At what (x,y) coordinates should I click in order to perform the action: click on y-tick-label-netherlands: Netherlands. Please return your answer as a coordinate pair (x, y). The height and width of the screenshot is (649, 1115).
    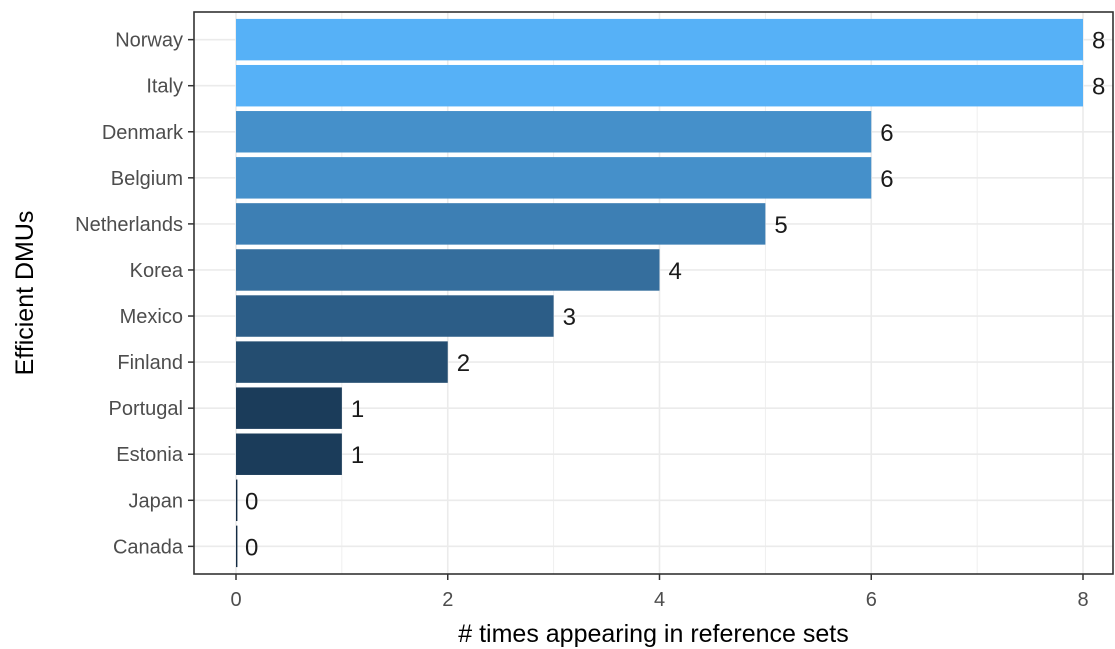
    Looking at the image, I should click on (129, 225).